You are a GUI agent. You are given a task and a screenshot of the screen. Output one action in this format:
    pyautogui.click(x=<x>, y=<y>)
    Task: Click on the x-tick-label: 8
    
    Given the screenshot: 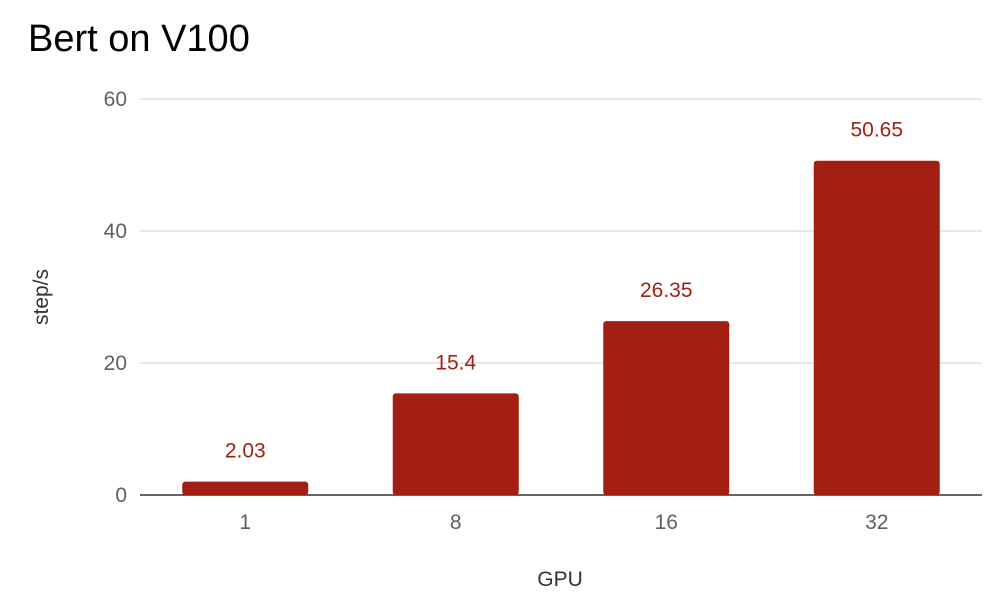 What is the action you would take?
    pyautogui.click(x=456, y=522)
    